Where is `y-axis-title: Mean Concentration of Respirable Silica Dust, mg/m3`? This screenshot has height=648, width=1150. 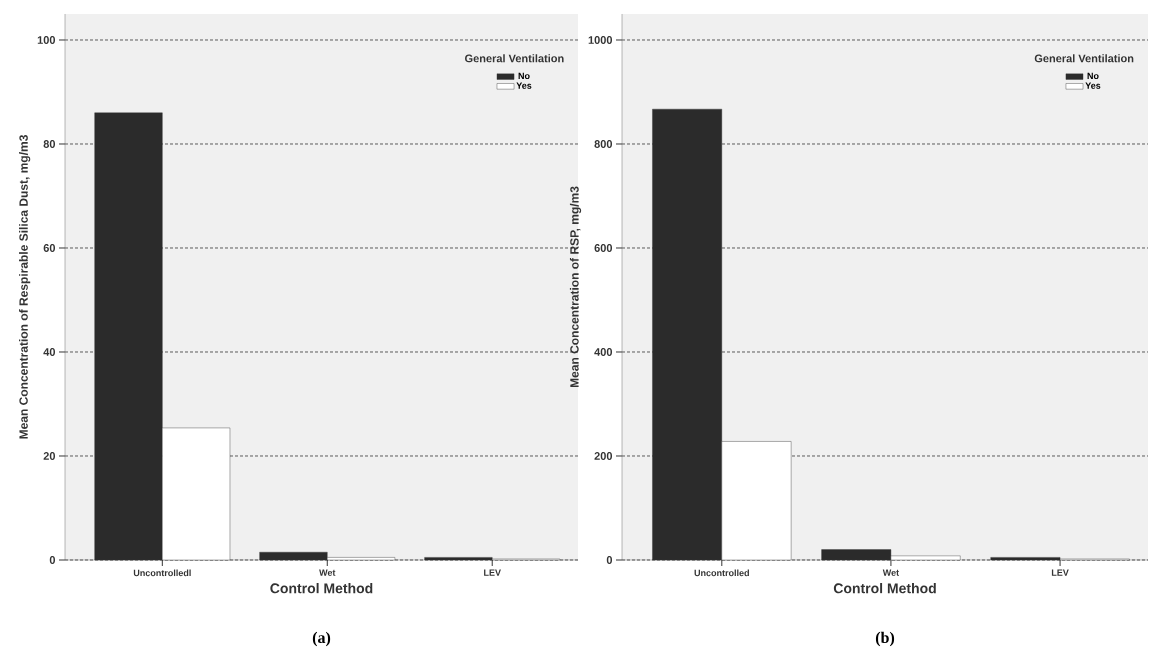
y-axis-title: Mean Concentration of Respirable Silica Dust, mg/m3 is located at coordinates (25, 287).